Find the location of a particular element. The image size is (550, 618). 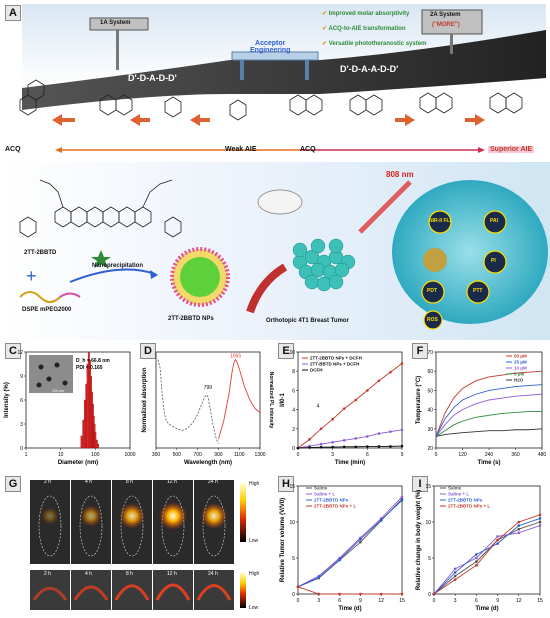

x-tick-label: 240 is located at coordinates (489, 455).